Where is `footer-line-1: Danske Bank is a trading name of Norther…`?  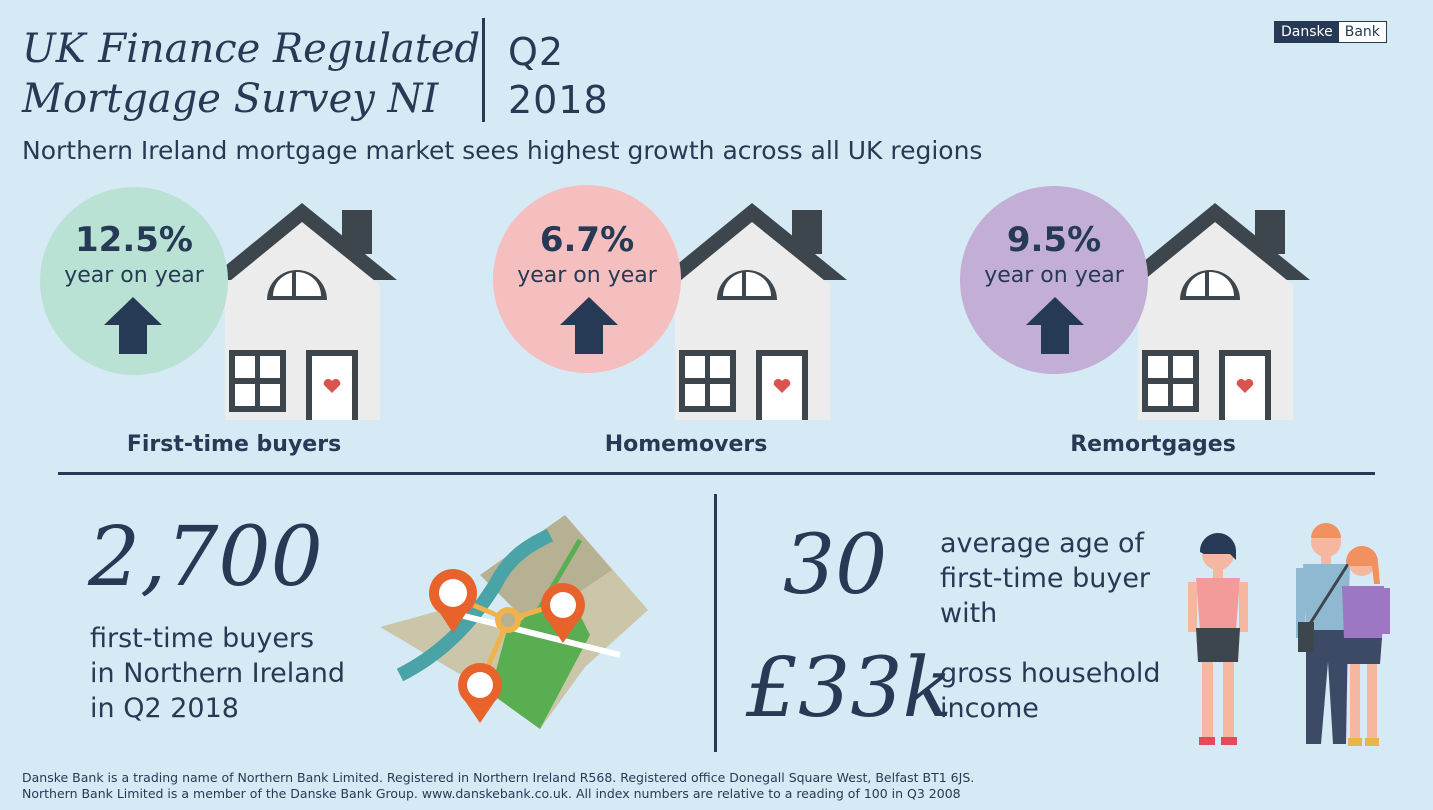 footer-line-1: Danske Bank is a trading name of Norther… is located at coordinates (498, 777).